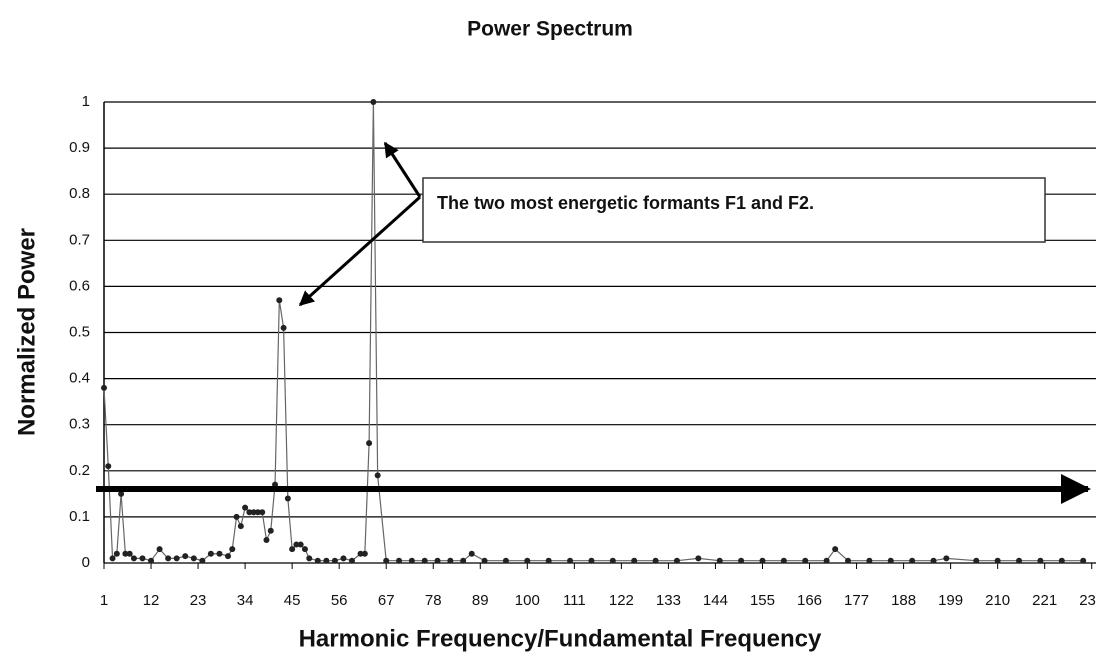 The width and height of the screenshot is (1096, 662). What do you see at coordinates (1044, 600) in the screenshot?
I see `x-tick-label: 221` at bounding box center [1044, 600].